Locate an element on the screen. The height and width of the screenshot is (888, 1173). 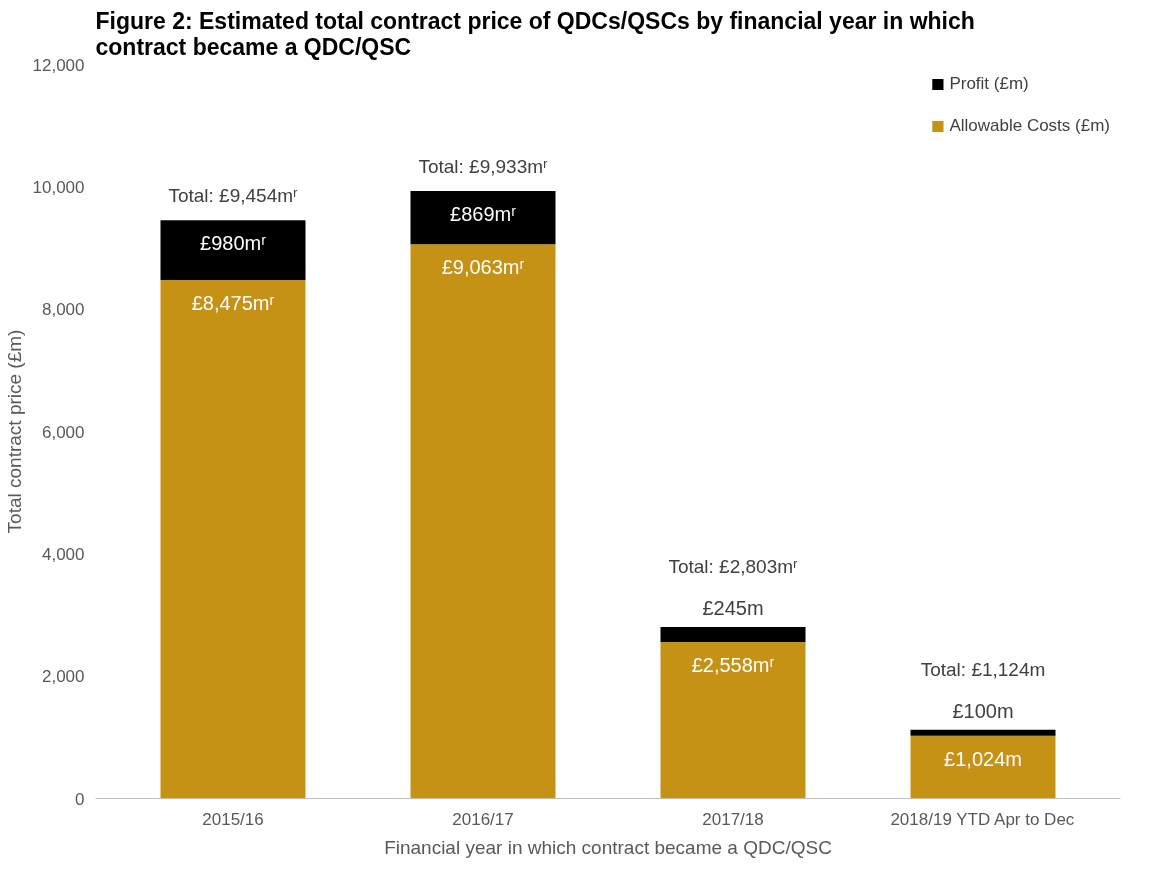
legend-label: Profit (£m) is located at coordinates (989, 84).